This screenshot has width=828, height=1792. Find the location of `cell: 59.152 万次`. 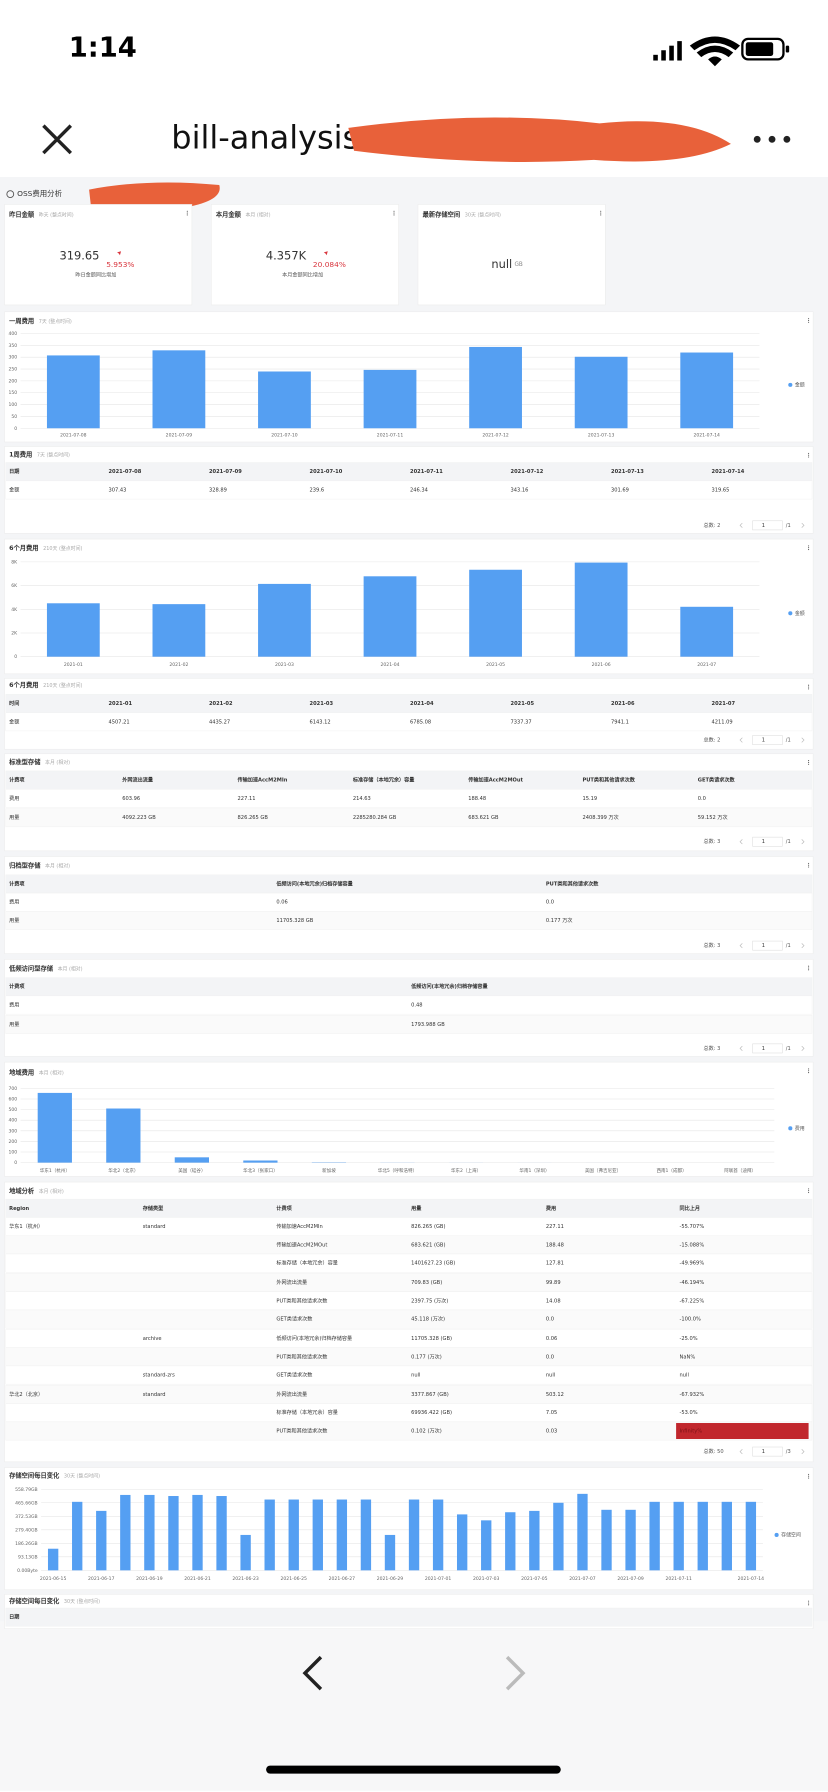

cell: 59.152 万次 is located at coordinates (713, 817).